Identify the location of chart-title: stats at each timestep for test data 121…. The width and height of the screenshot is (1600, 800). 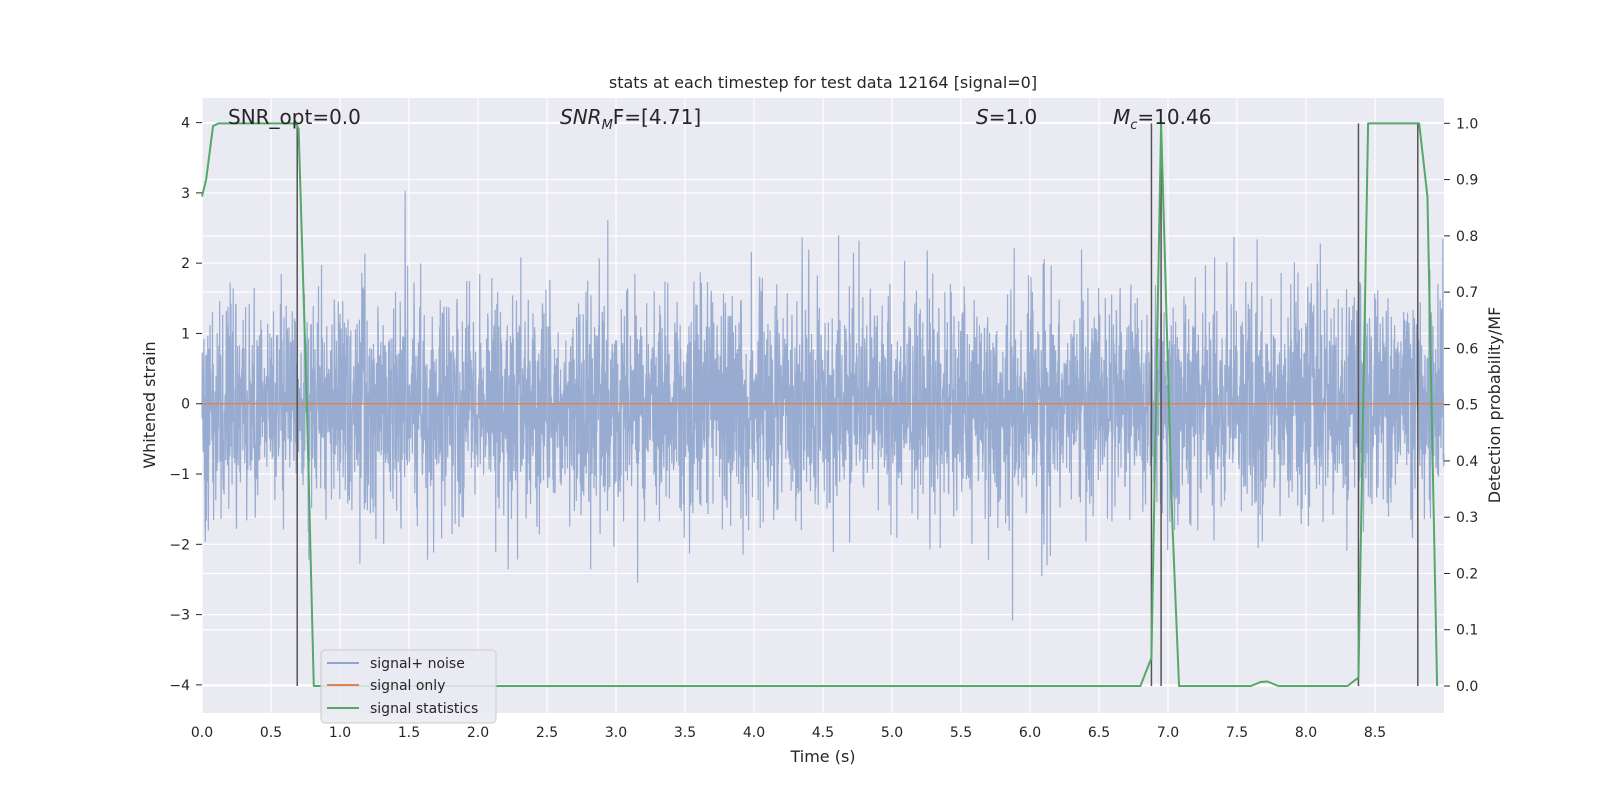
(823, 82).